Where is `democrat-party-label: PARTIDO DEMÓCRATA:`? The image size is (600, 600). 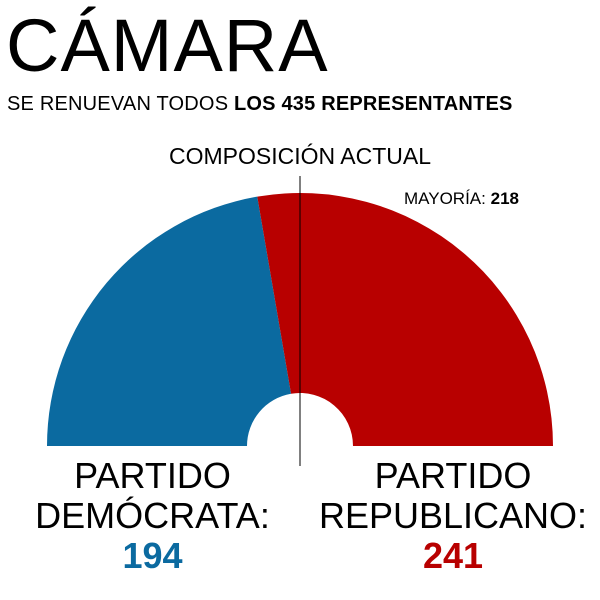 democrat-party-label: PARTIDO DEMÓCRATA: is located at coordinates (152, 496).